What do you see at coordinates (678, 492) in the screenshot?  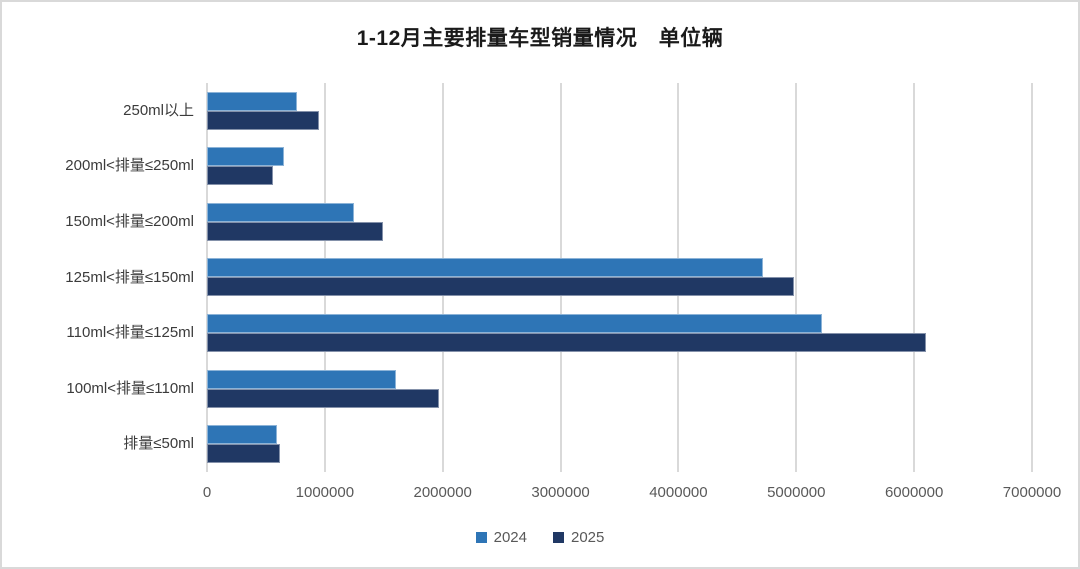 I see `x-tick-label: 4000000` at bounding box center [678, 492].